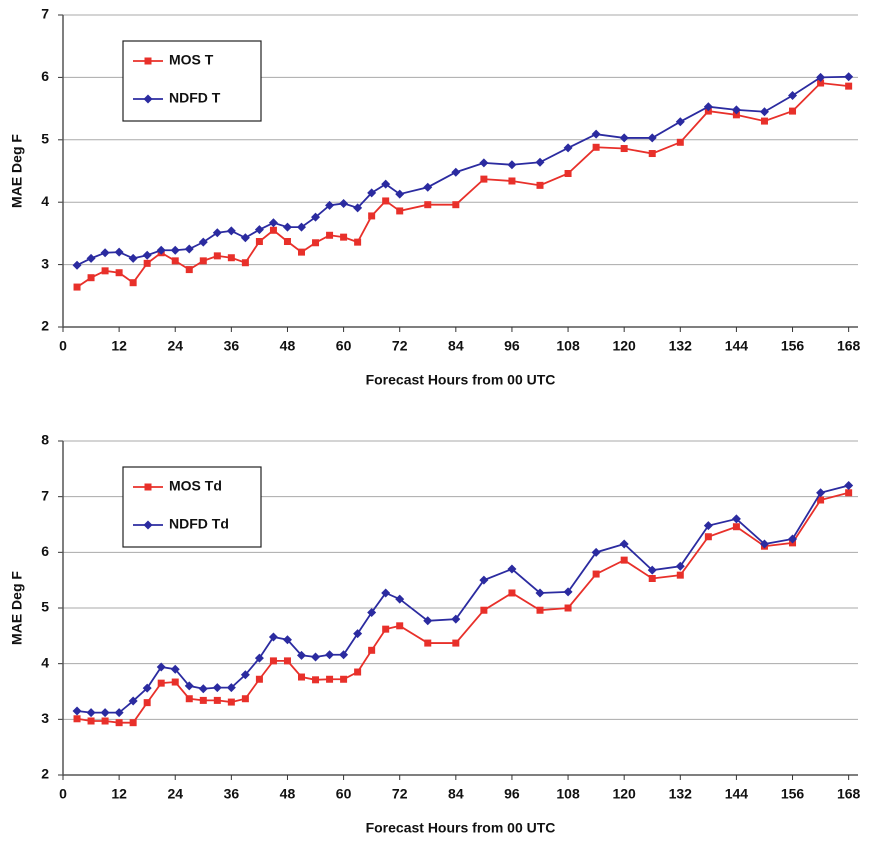 This screenshot has height=845, width=869. Describe the element at coordinates (400, 346) in the screenshot. I see `x-tick-label: 72` at that location.